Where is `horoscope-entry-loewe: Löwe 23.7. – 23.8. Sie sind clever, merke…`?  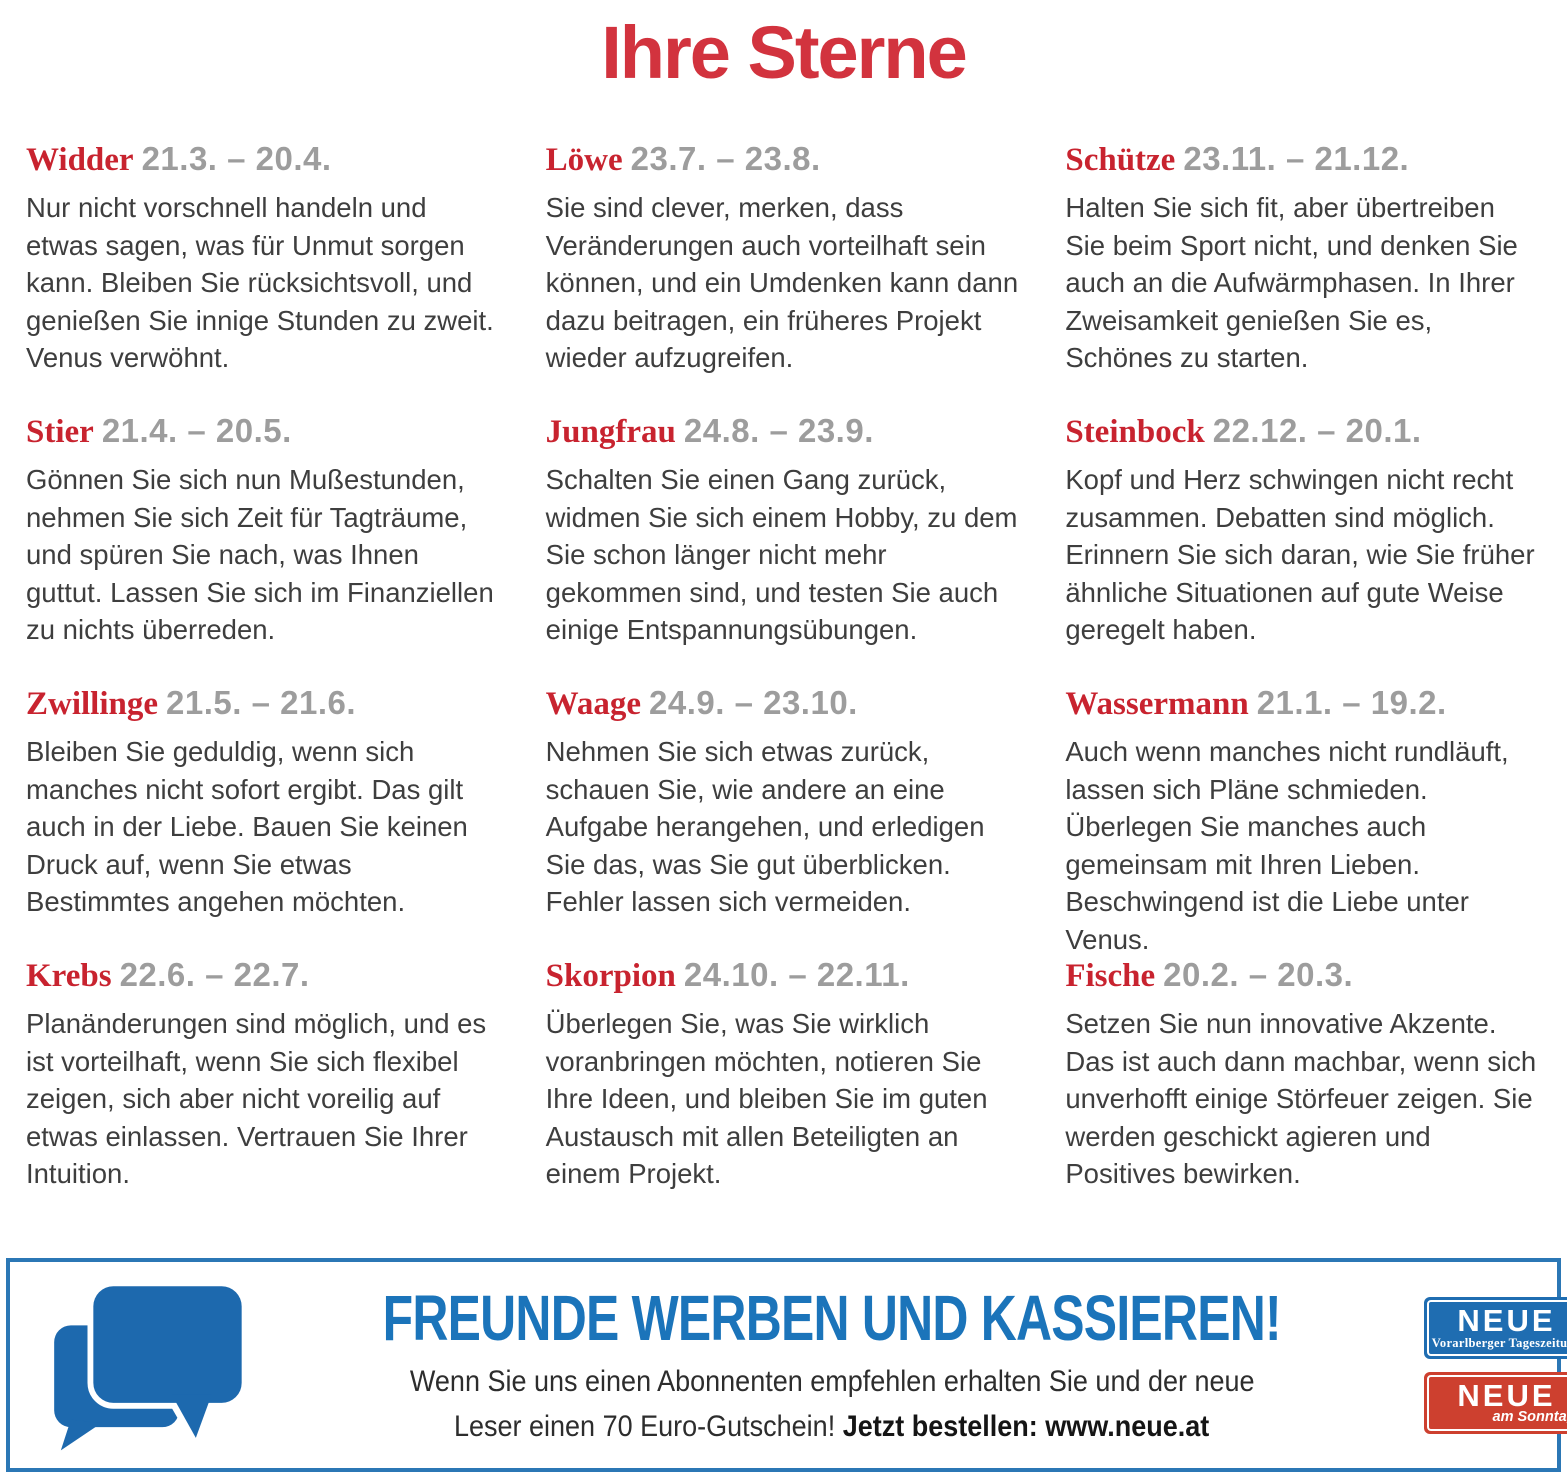
horoscope-entry-loewe: Löwe 23.7. – 23.8. Sie sind clever, merke… is located at coordinates (784, 275).